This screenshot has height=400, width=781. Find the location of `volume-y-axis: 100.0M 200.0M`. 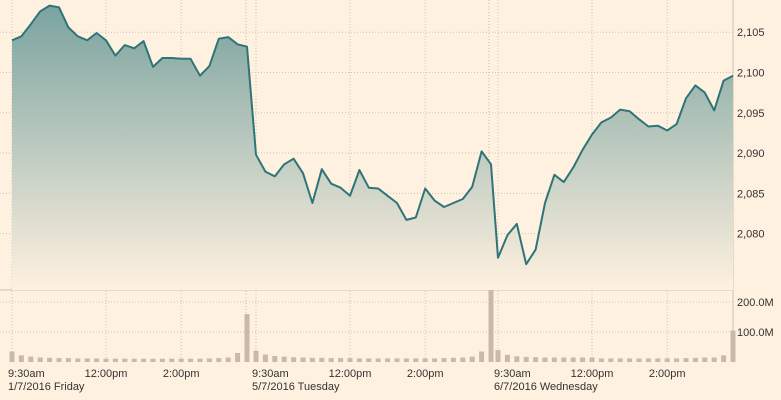

volume-y-axis: 100.0M 200.0M is located at coordinates (755, 318).